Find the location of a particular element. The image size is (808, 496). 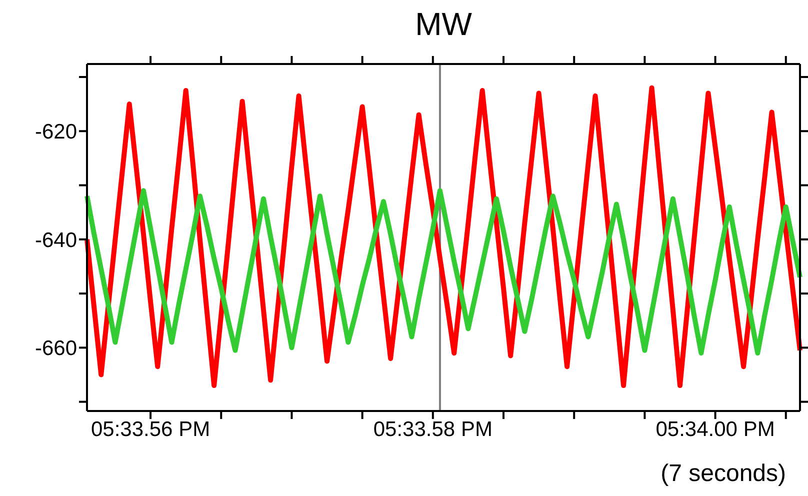

y-tick-label: -660 is located at coordinates (55, 348).